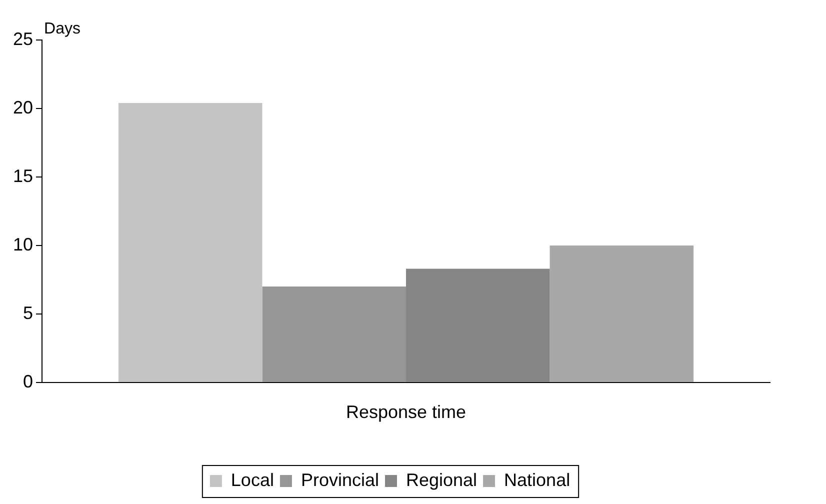  What do you see at coordinates (62, 29) in the screenshot?
I see `y-axis-title: Days` at bounding box center [62, 29].